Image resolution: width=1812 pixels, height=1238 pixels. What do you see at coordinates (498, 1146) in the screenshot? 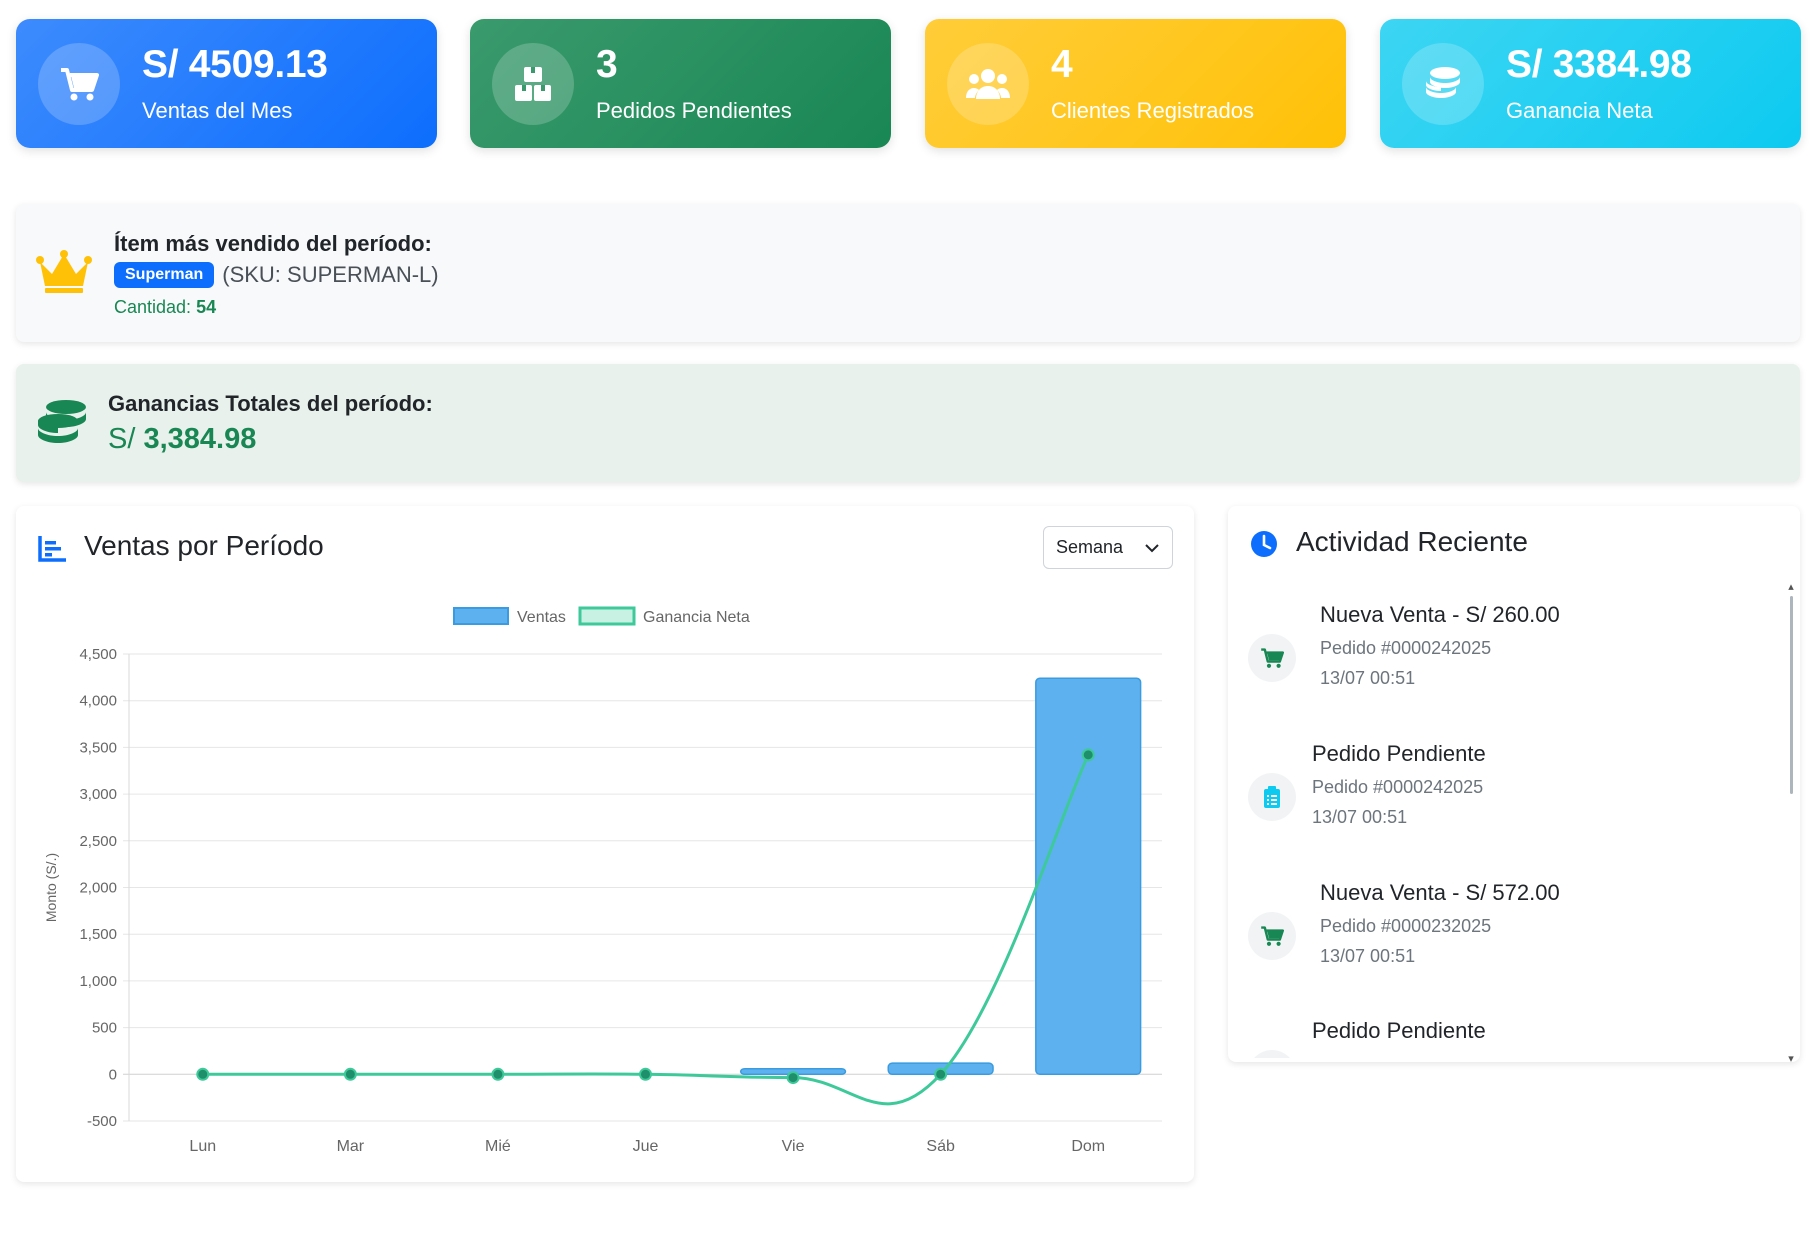
I see `x-tick-label: Mié` at bounding box center [498, 1146].